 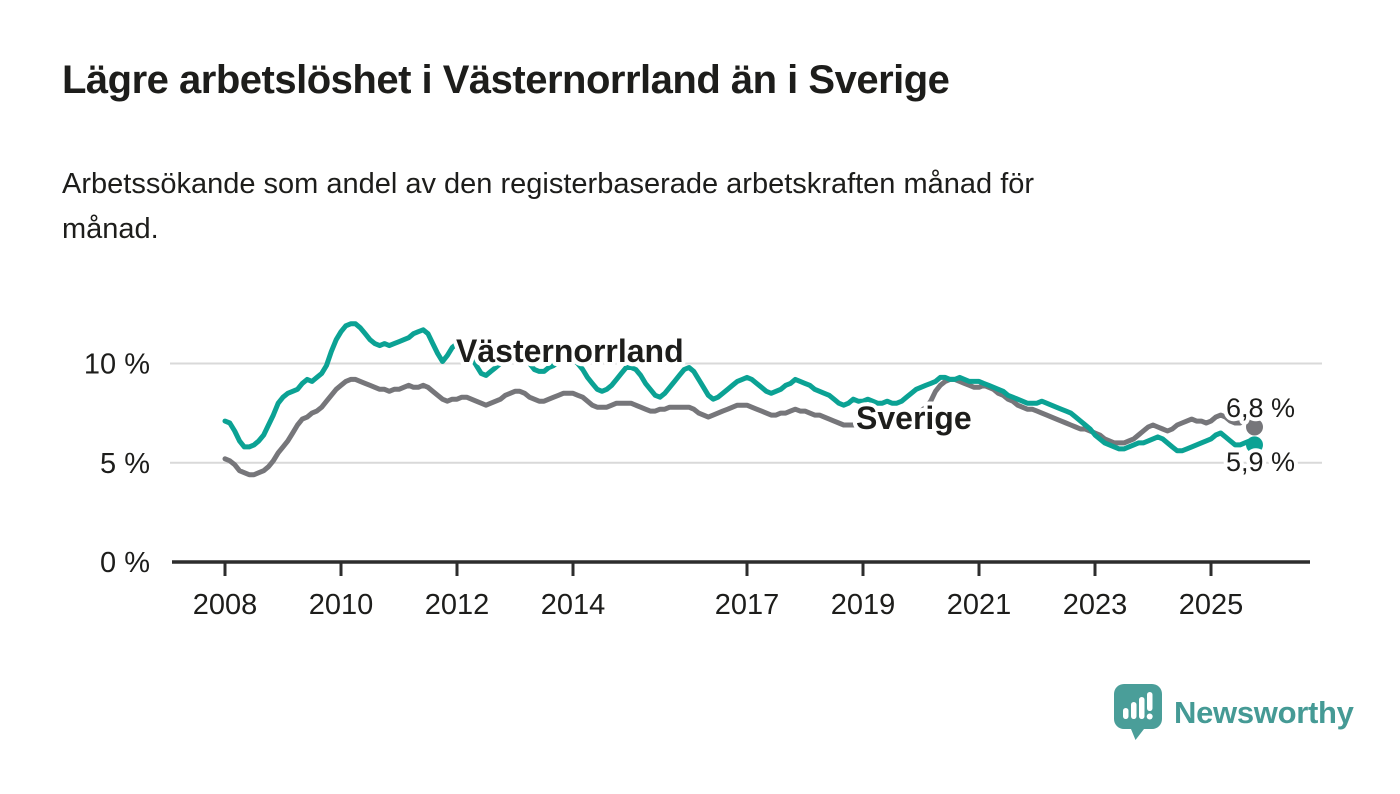 What do you see at coordinates (863, 605) in the screenshot?
I see `x-tick-label-2019: 2019` at bounding box center [863, 605].